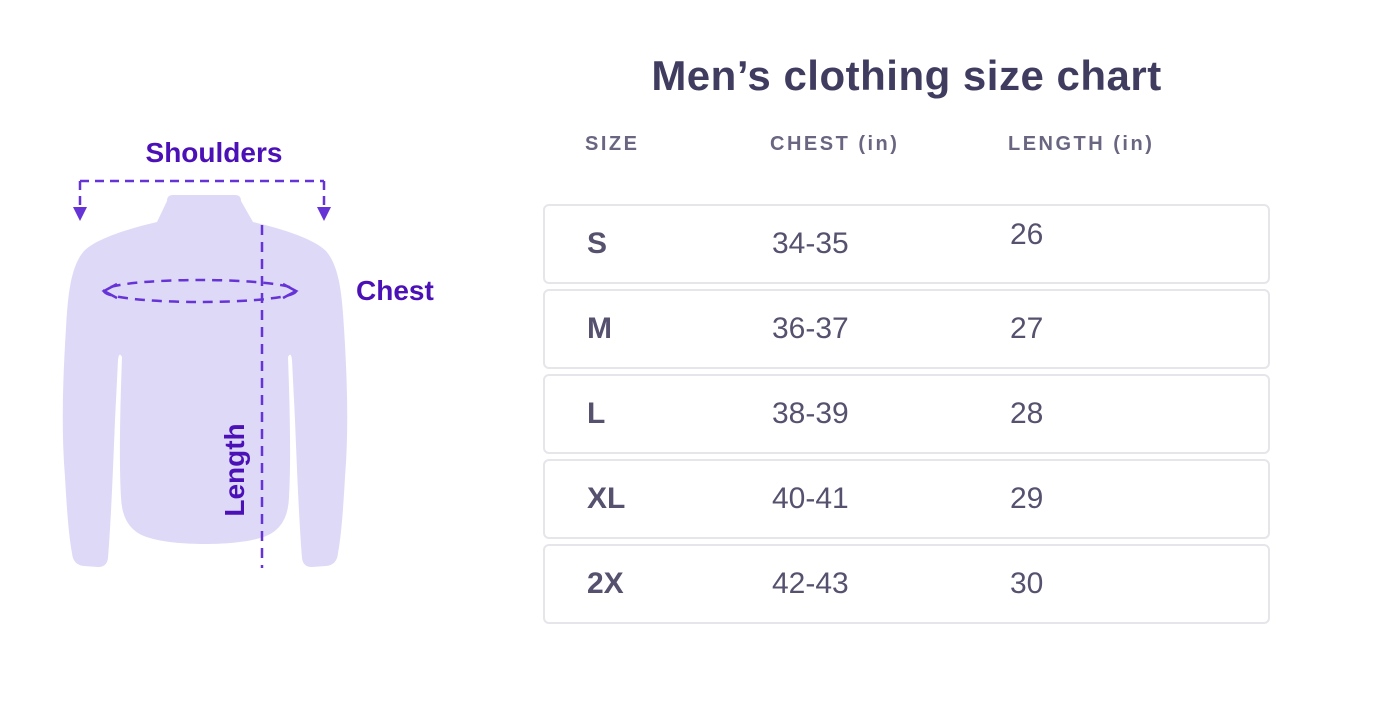 The height and width of the screenshot is (703, 1400). Describe the element at coordinates (810, 413) in the screenshot. I see `chest-cell: 38-39` at that location.